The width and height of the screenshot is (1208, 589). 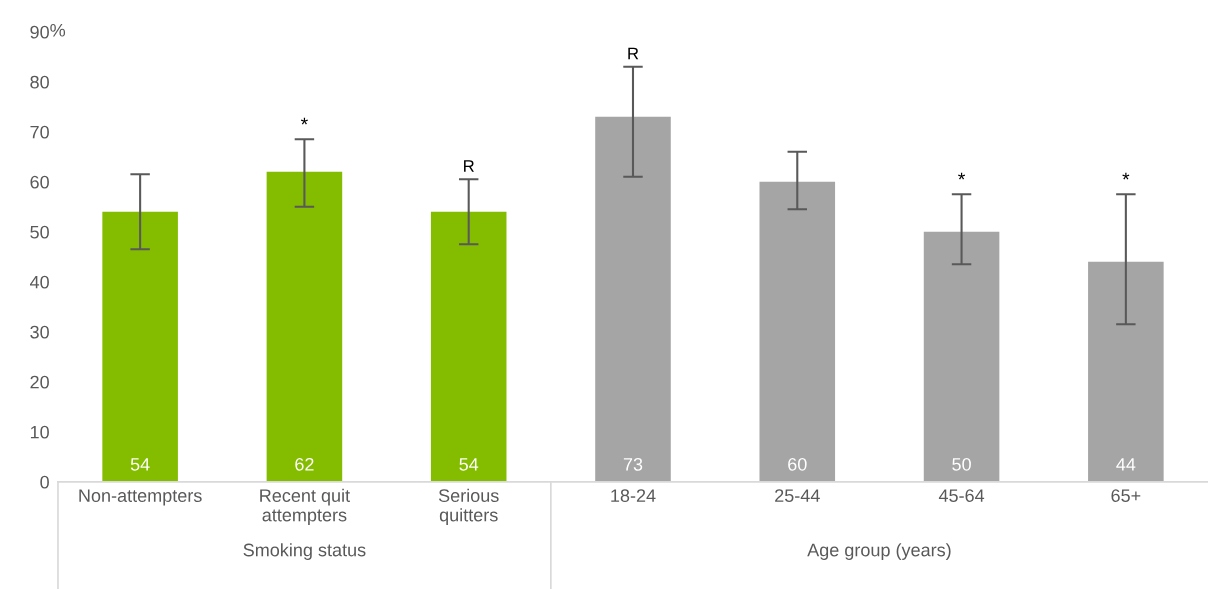 What do you see at coordinates (304, 551) in the screenshot?
I see `text: Smoking status` at bounding box center [304, 551].